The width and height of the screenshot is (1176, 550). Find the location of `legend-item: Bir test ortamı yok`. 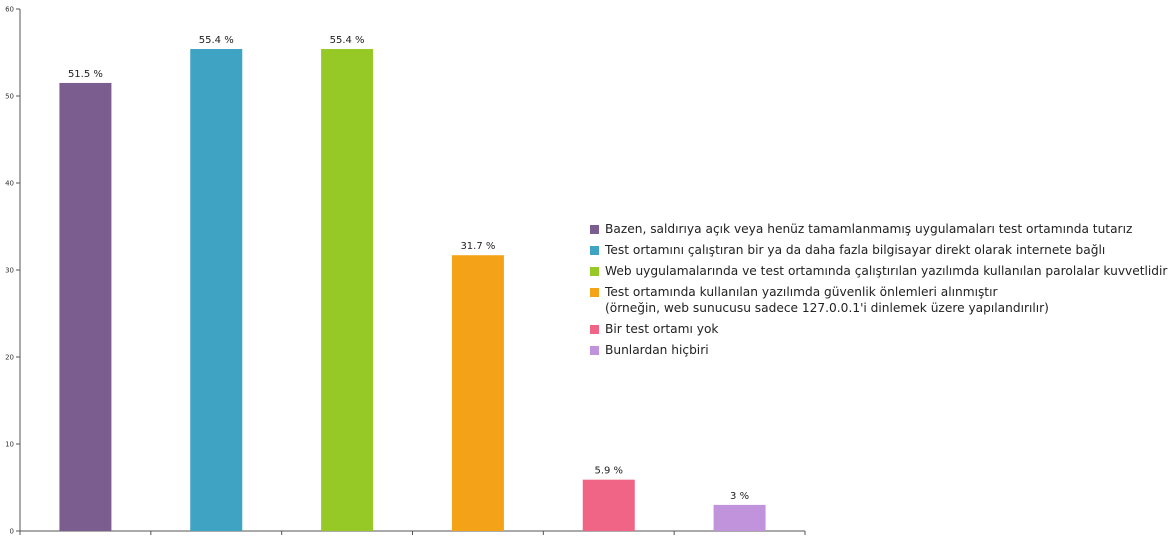

legend-item: Bir test ortamı yok is located at coordinates (880, 329).